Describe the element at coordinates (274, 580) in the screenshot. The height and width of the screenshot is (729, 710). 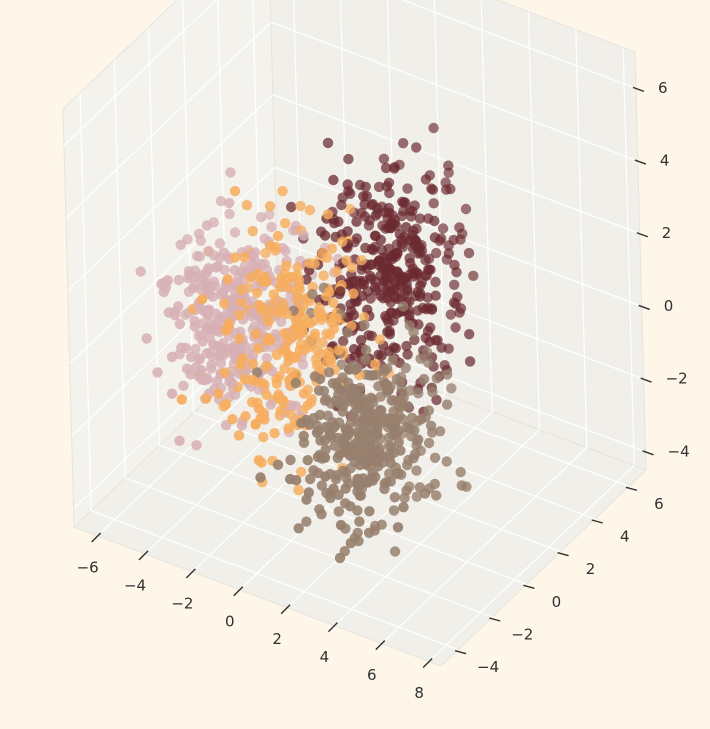
I see `gridline-y-floor` at that location.